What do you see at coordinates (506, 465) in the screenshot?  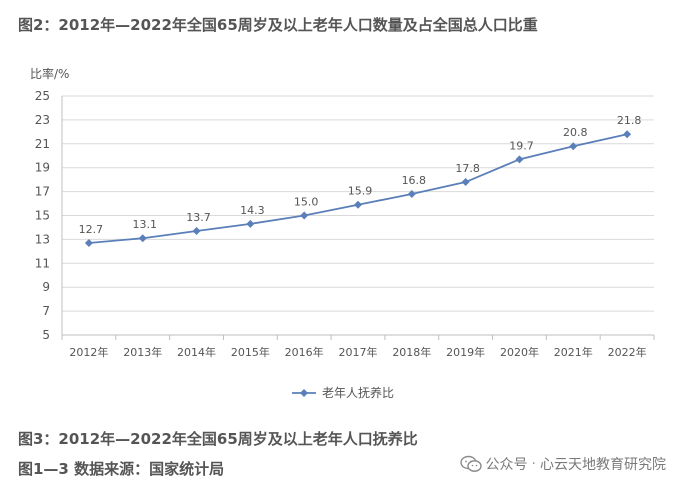 I see `watermark-prefix: 公众号` at bounding box center [506, 465].